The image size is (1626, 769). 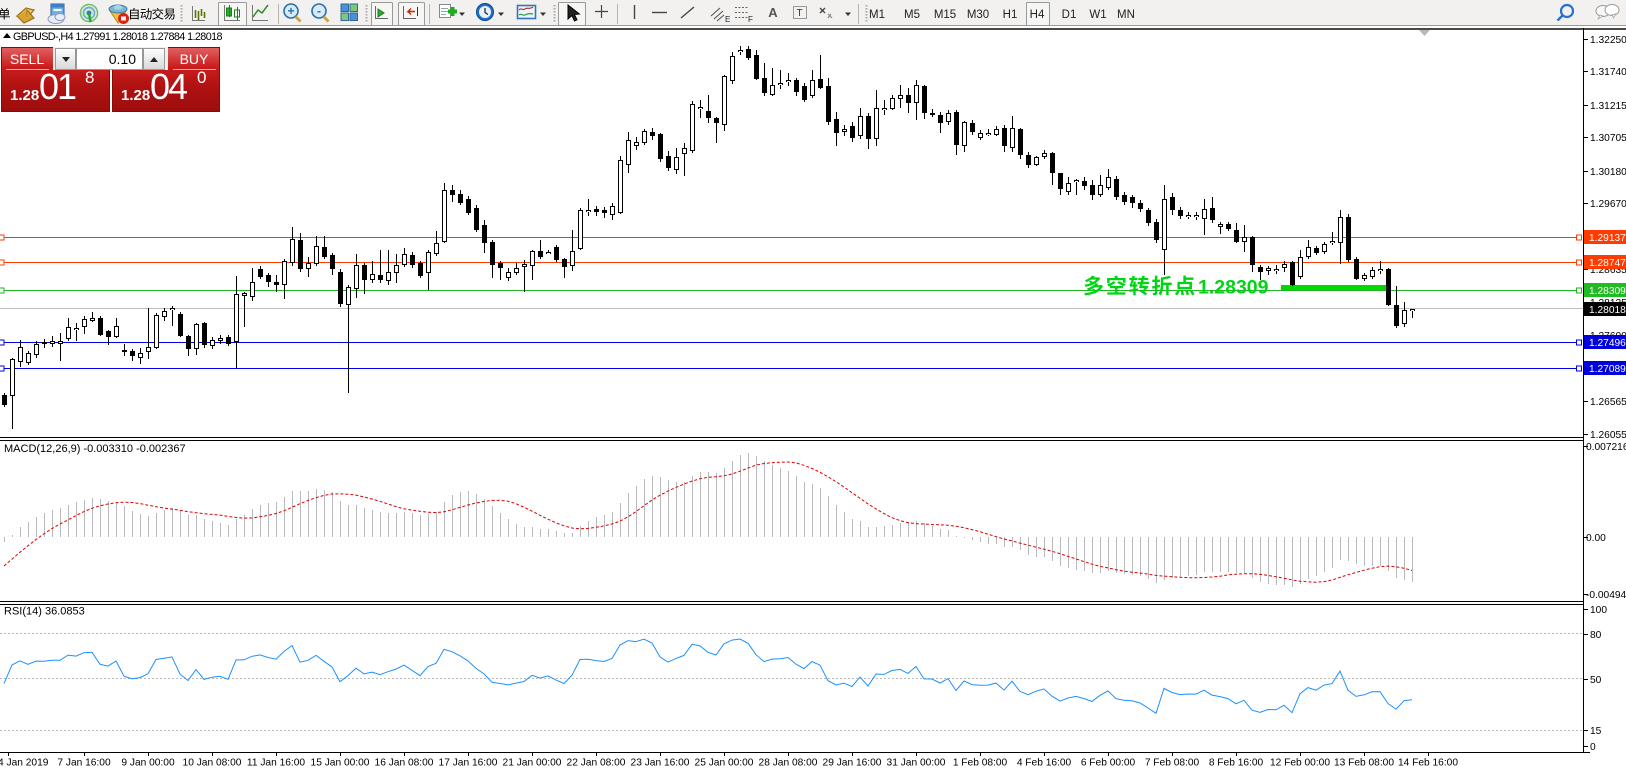 What do you see at coordinates (852, 763) in the screenshot?
I see `svg-text: 29 Jan 16:00` at bounding box center [852, 763].